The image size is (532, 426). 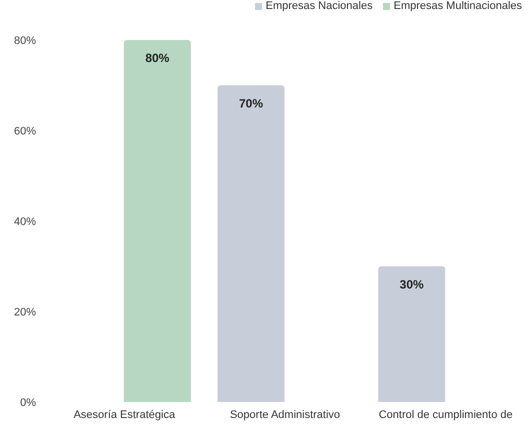 I want to click on y-tick-label: 40%, so click(x=25, y=222).